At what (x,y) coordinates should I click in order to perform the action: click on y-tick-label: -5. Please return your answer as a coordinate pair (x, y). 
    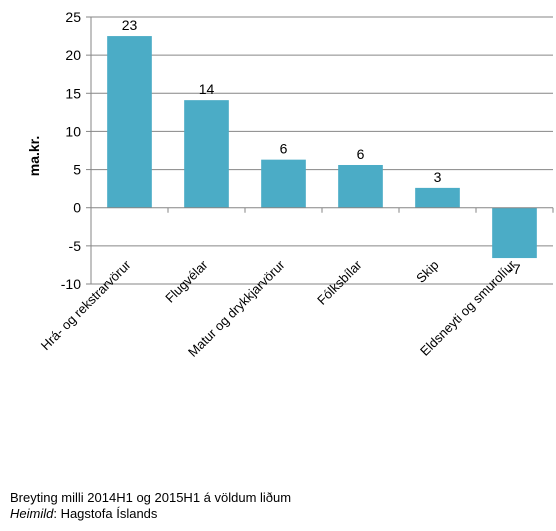
    Looking at the image, I should click on (75, 246).